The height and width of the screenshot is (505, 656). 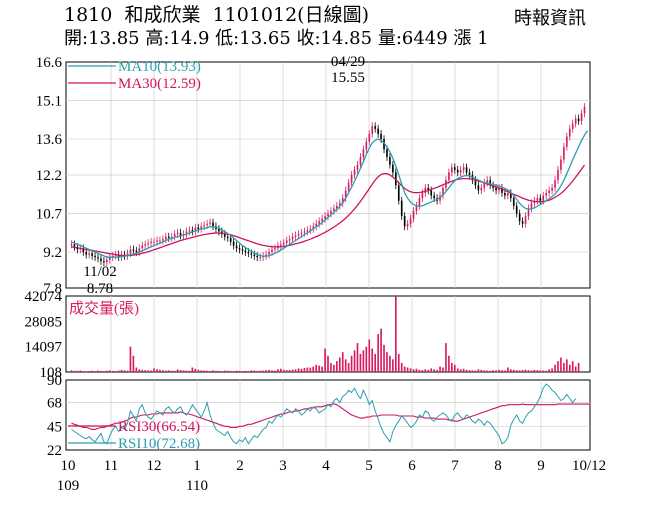 I want to click on price-y-tick-label: 16.6, so click(x=49, y=63).